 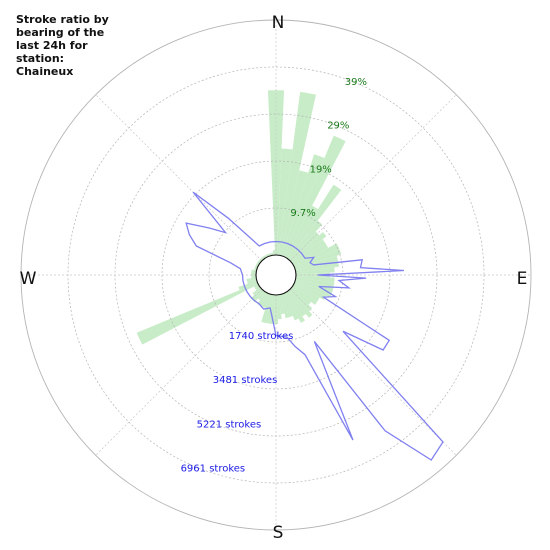 I want to click on compass-east-label: E, so click(x=522, y=279).